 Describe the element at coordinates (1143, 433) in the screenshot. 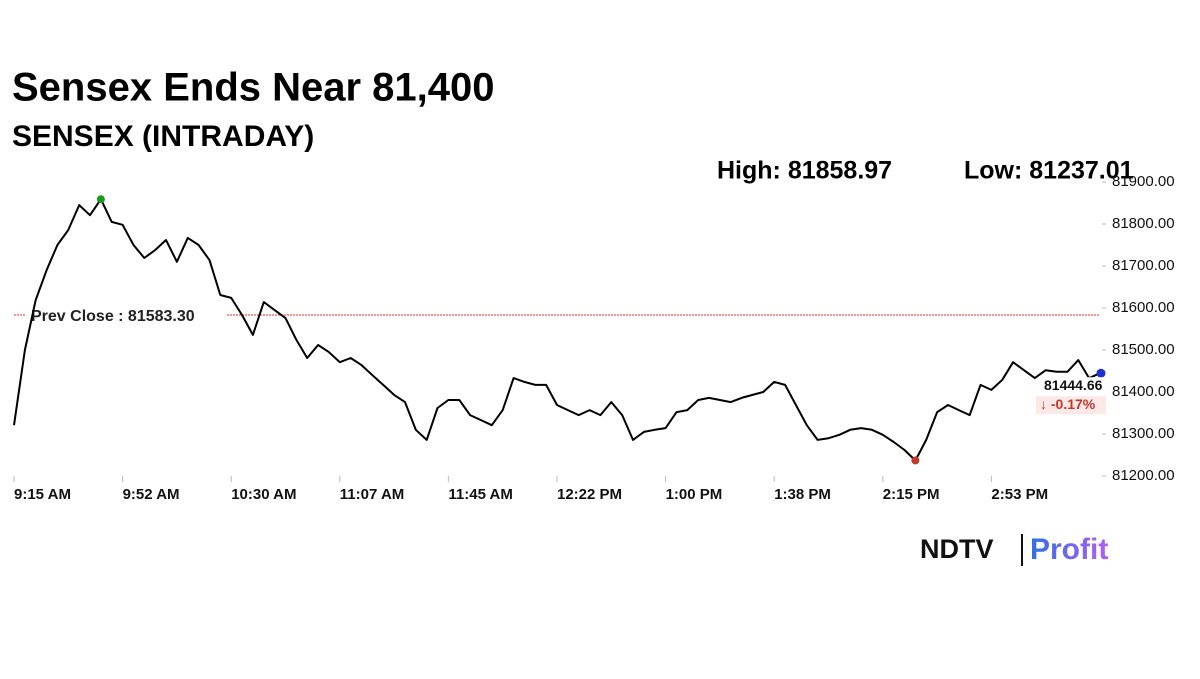

I see `y-tick-label: 81300.00` at that location.